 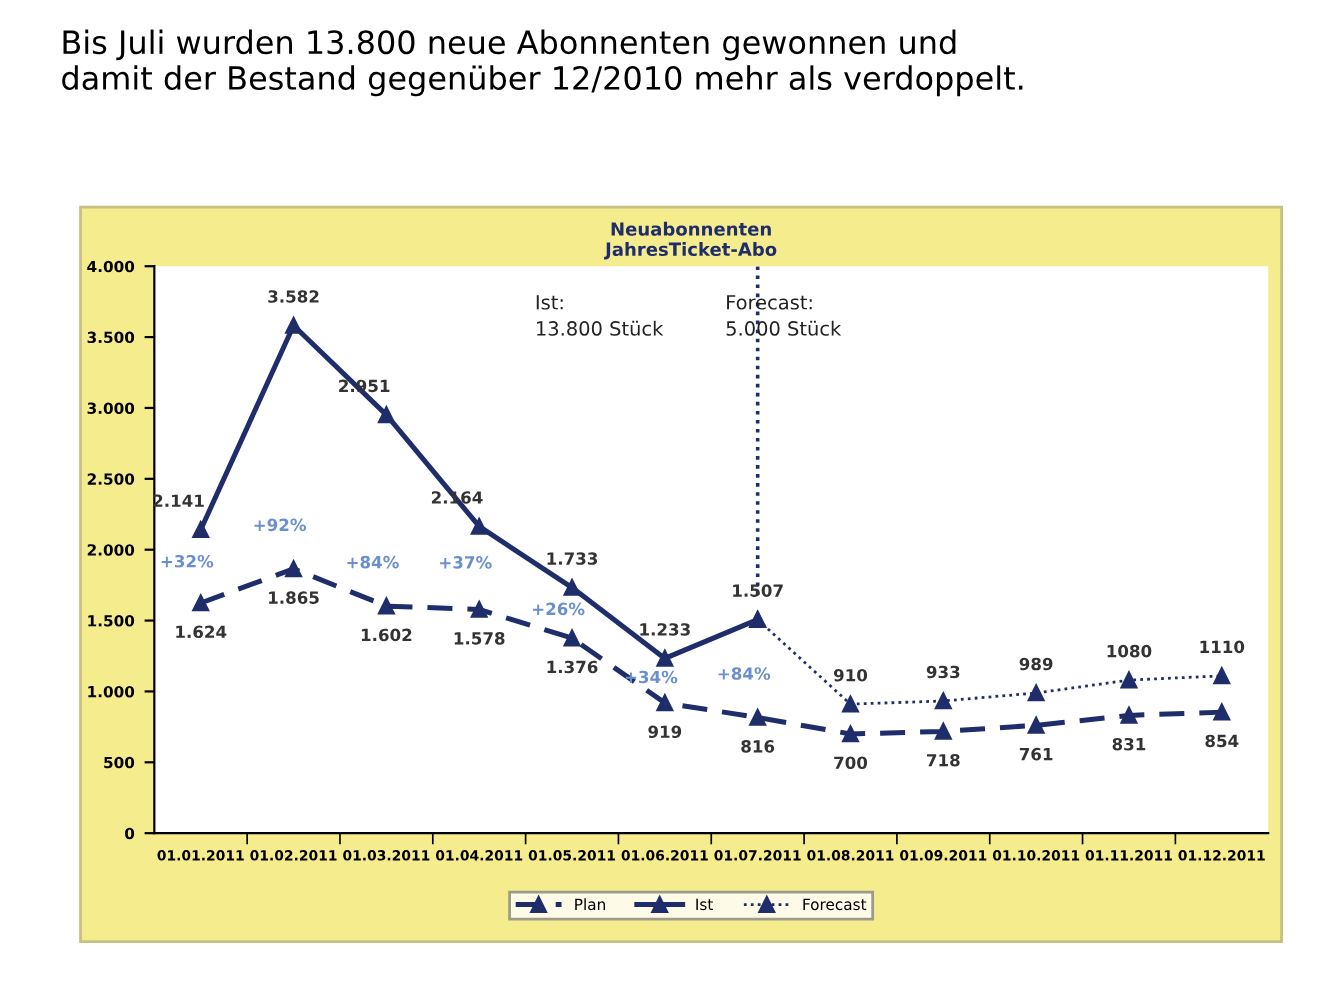 I want to click on annotation: Ist: 13.800 Stück, so click(x=600, y=315).